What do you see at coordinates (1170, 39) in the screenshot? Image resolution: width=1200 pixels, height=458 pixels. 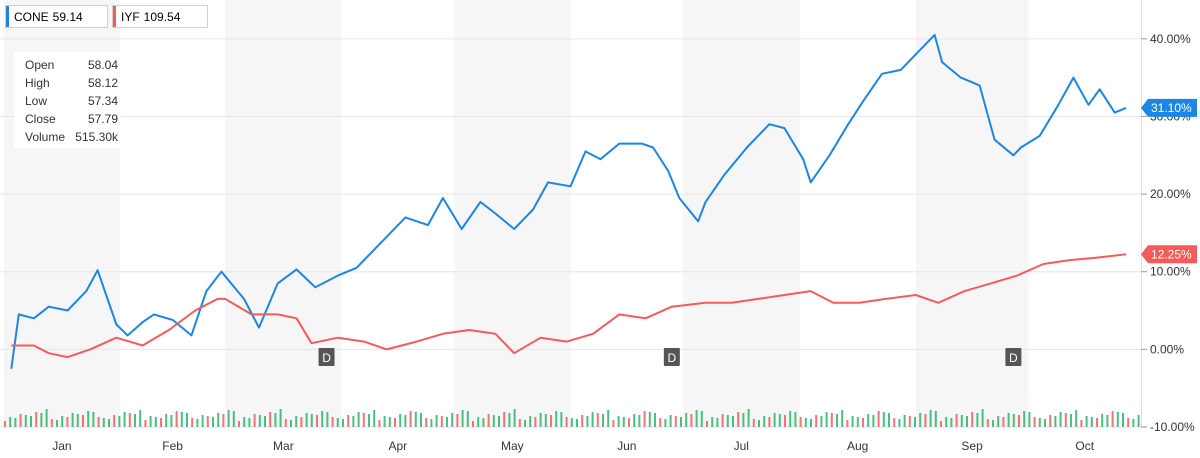 I see `y-tick-label: 40.00%` at bounding box center [1170, 39].